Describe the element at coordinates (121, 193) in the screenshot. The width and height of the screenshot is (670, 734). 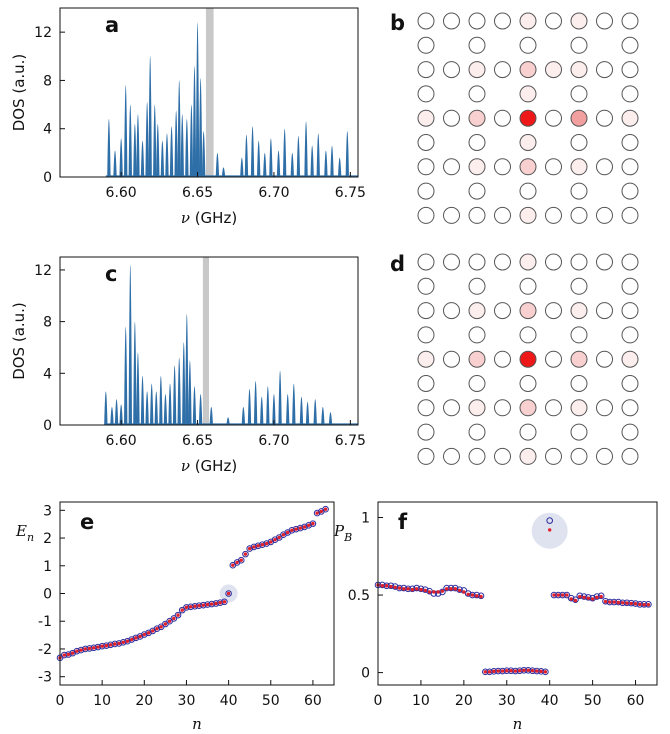
I see `x-tick-label: 6.60` at that location.